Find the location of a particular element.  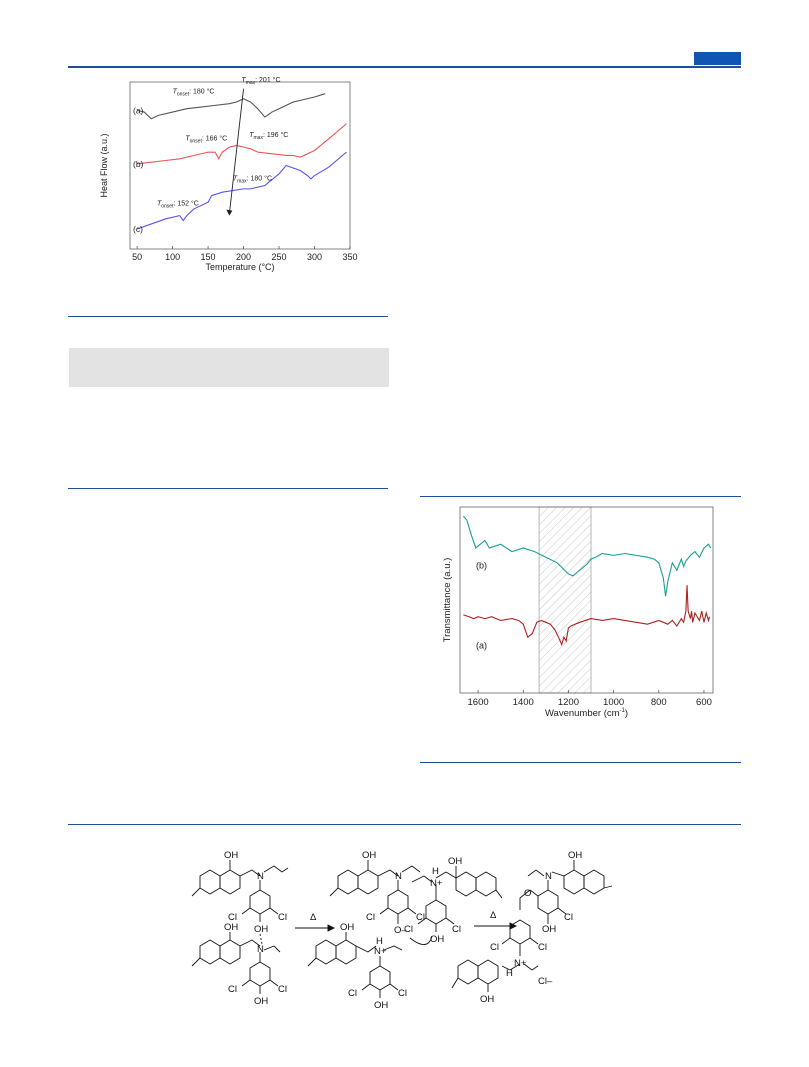

atom-oh-l2b: OH is located at coordinates (261, 1001).